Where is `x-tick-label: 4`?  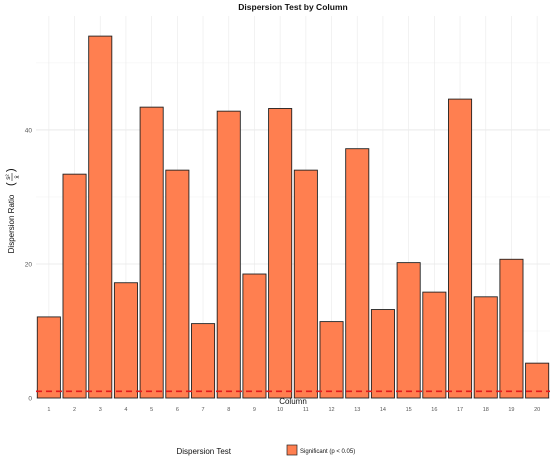 x-tick-label: 4 is located at coordinates (125, 410).